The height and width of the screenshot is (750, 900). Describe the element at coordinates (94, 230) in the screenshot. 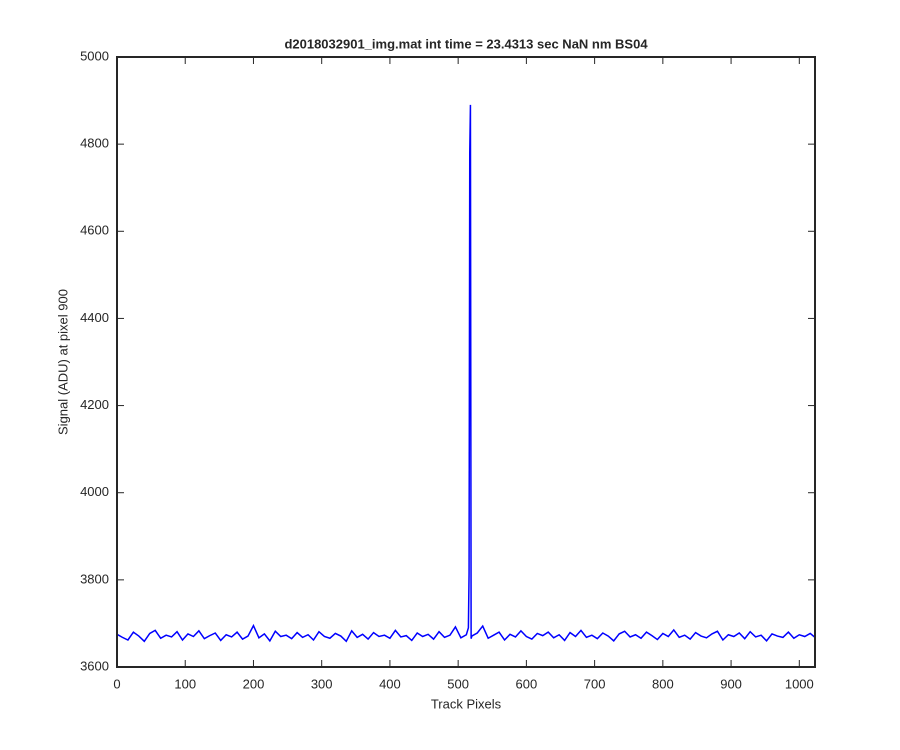

I see `y-tick-label: 4600` at that location.